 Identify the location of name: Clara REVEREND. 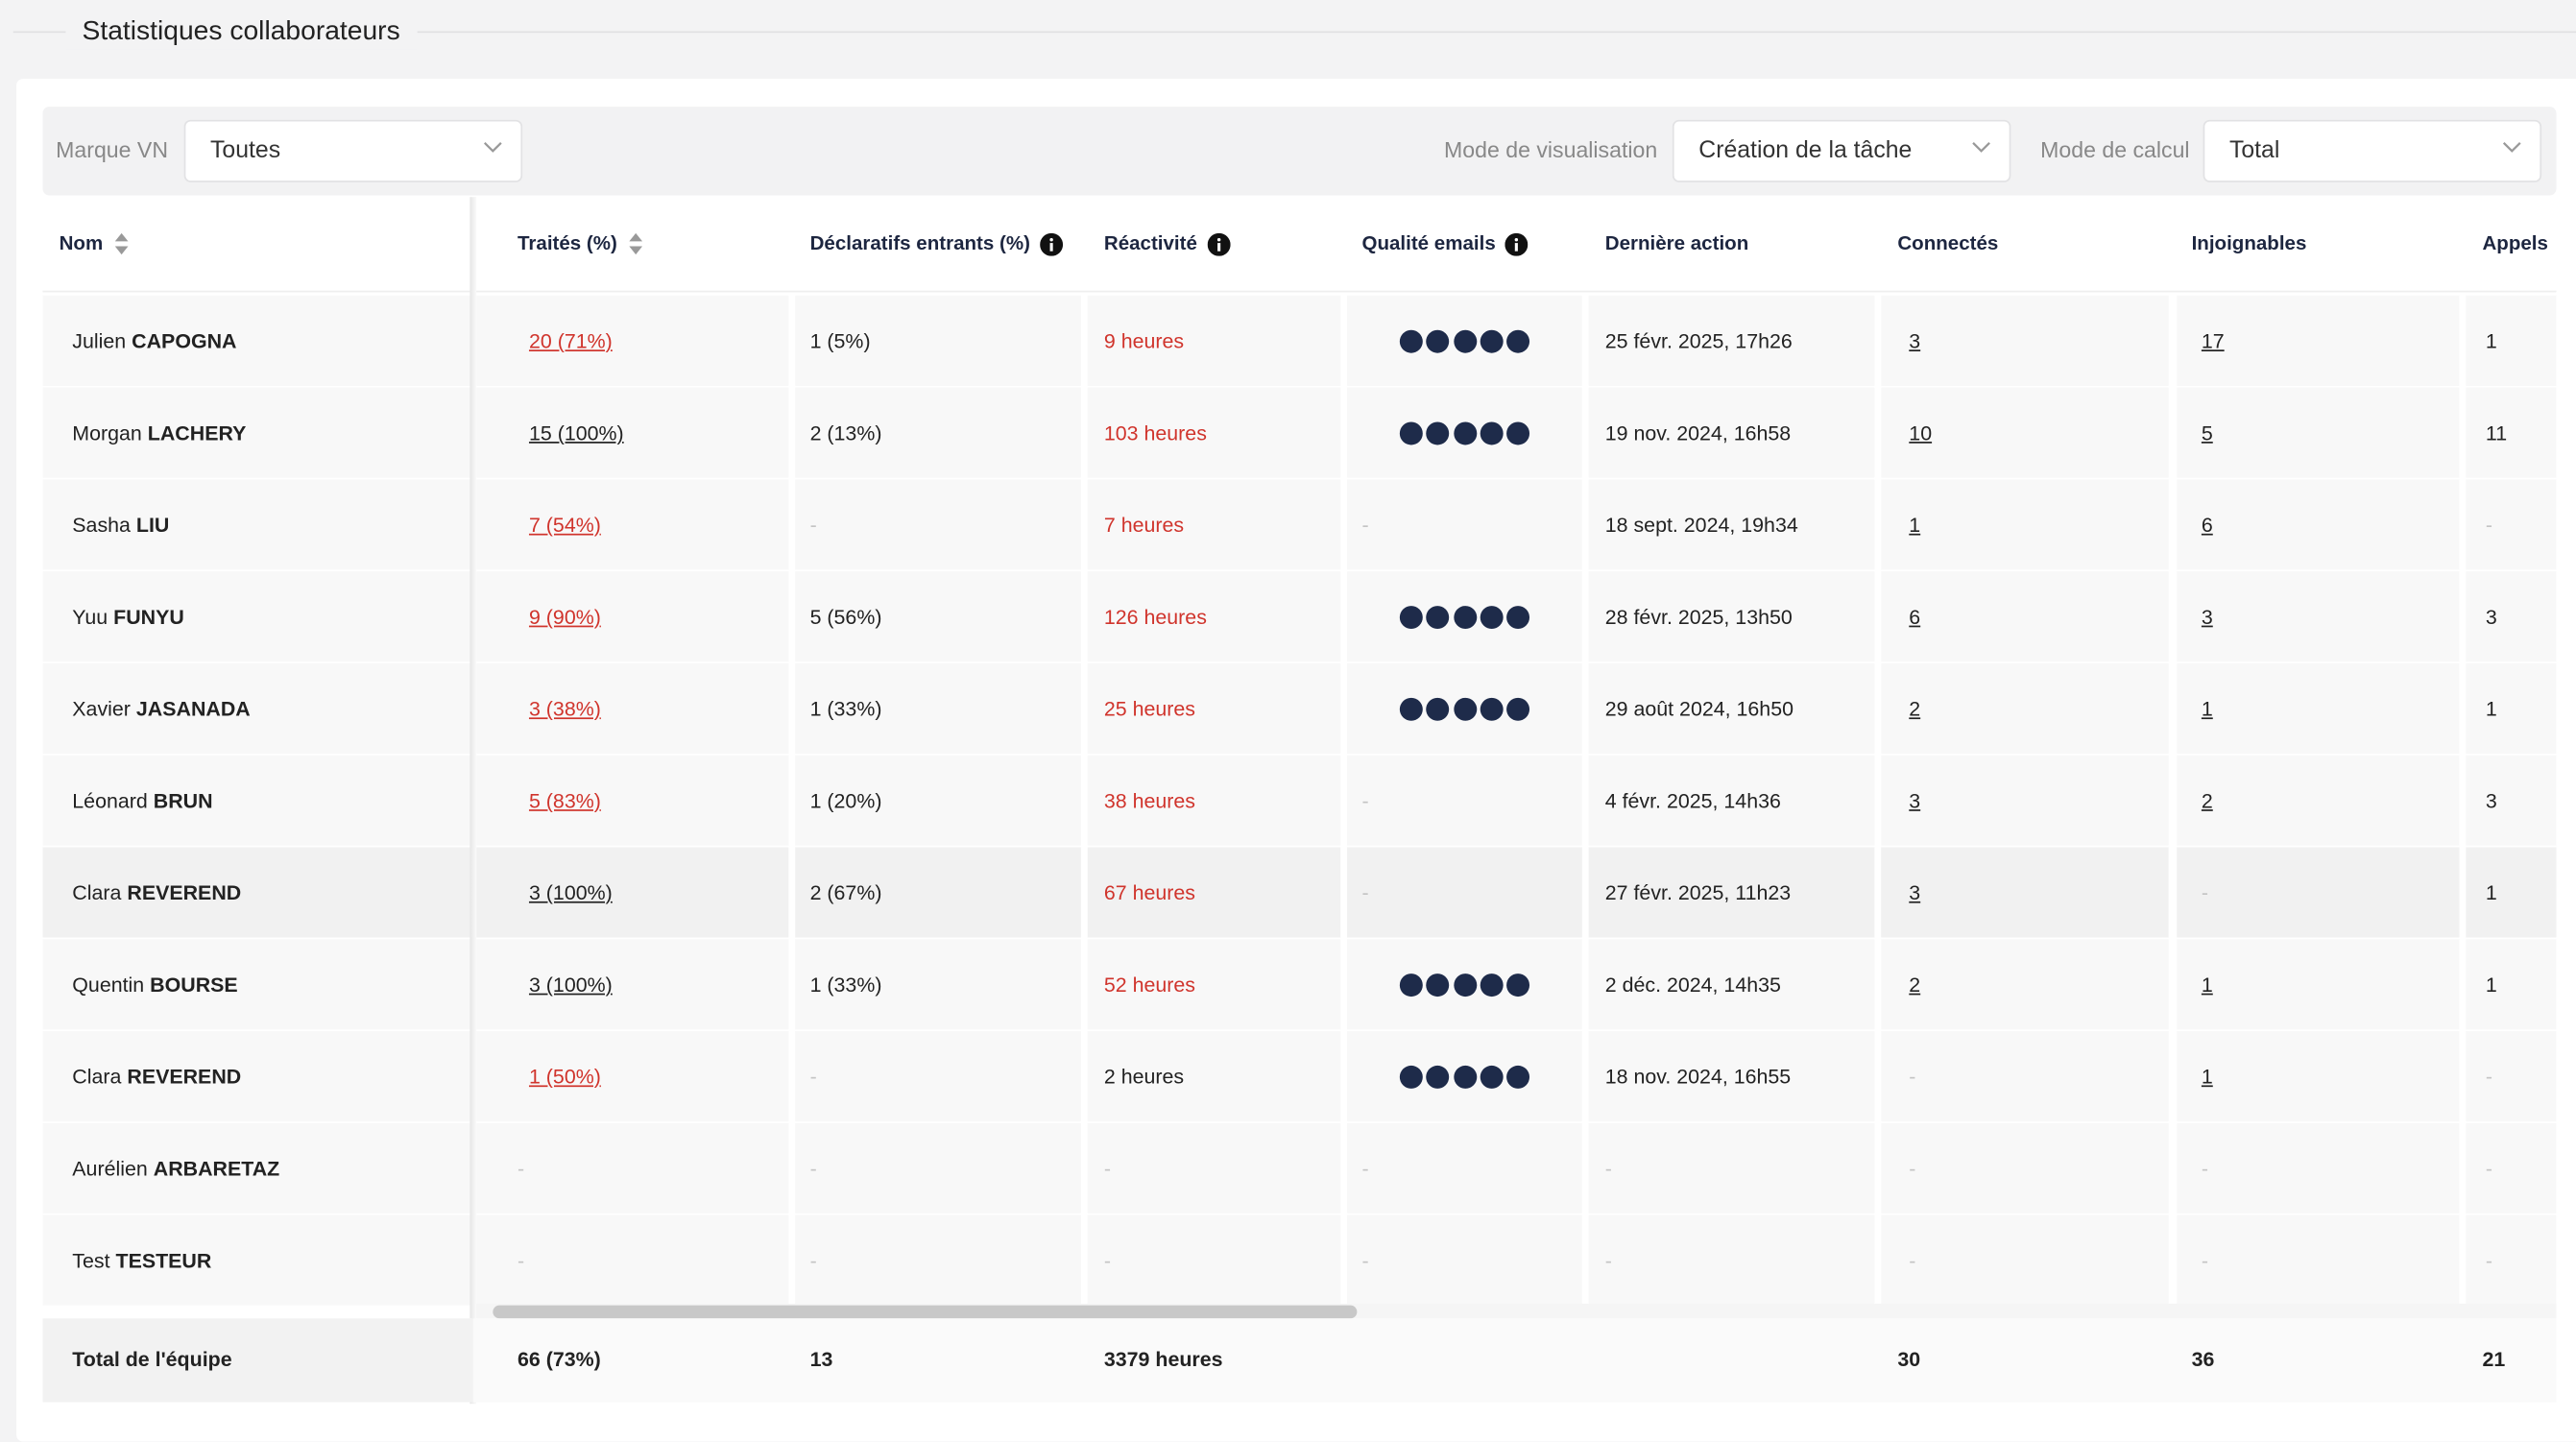
(156, 1077).